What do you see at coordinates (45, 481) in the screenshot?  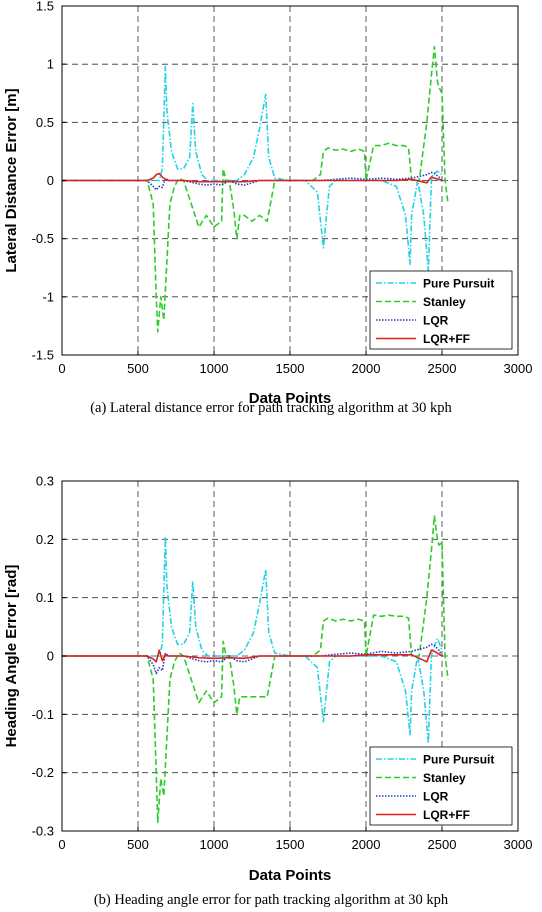 I see `y-tick-label: 0.3` at bounding box center [45, 481].